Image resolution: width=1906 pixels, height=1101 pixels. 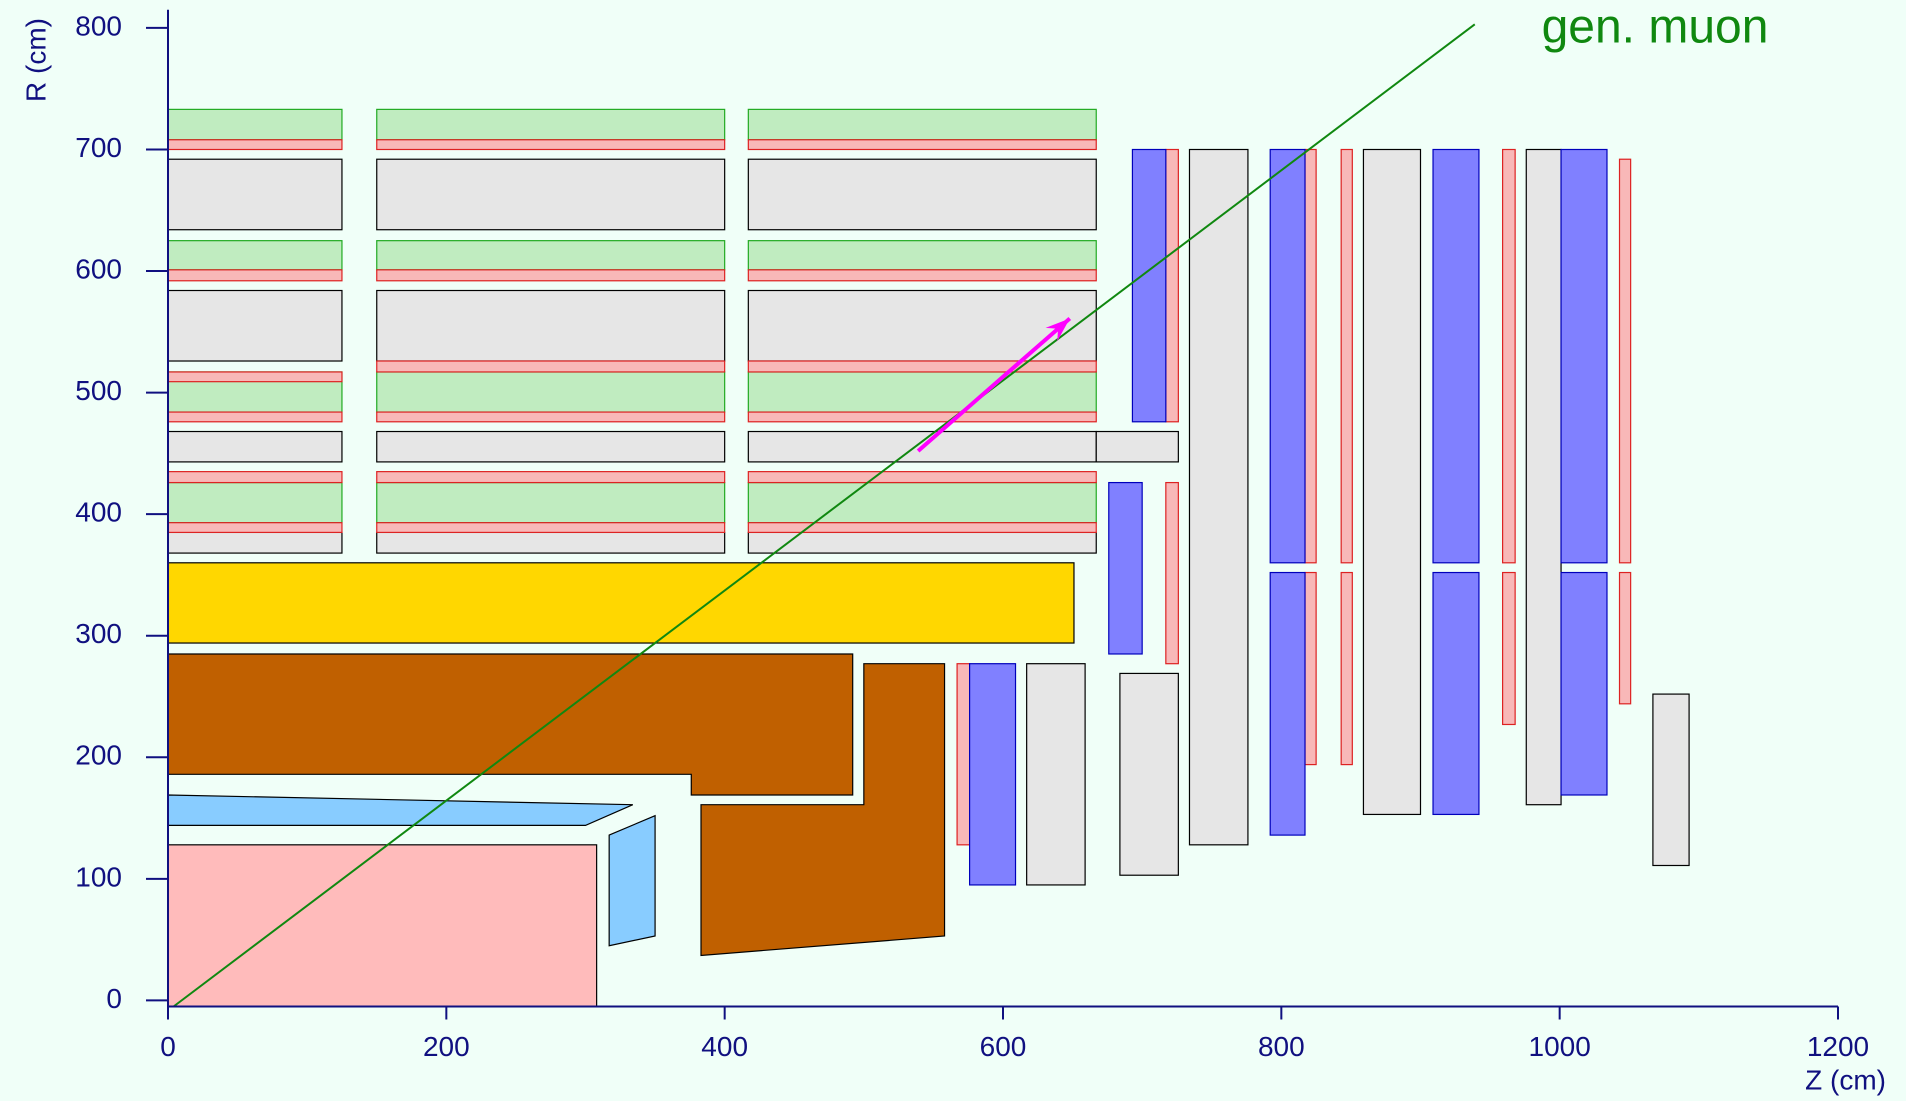 What do you see at coordinates (446, 1046) in the screenshot?
I see `x-tick-label: 200` at bounding box center [446, 1046].